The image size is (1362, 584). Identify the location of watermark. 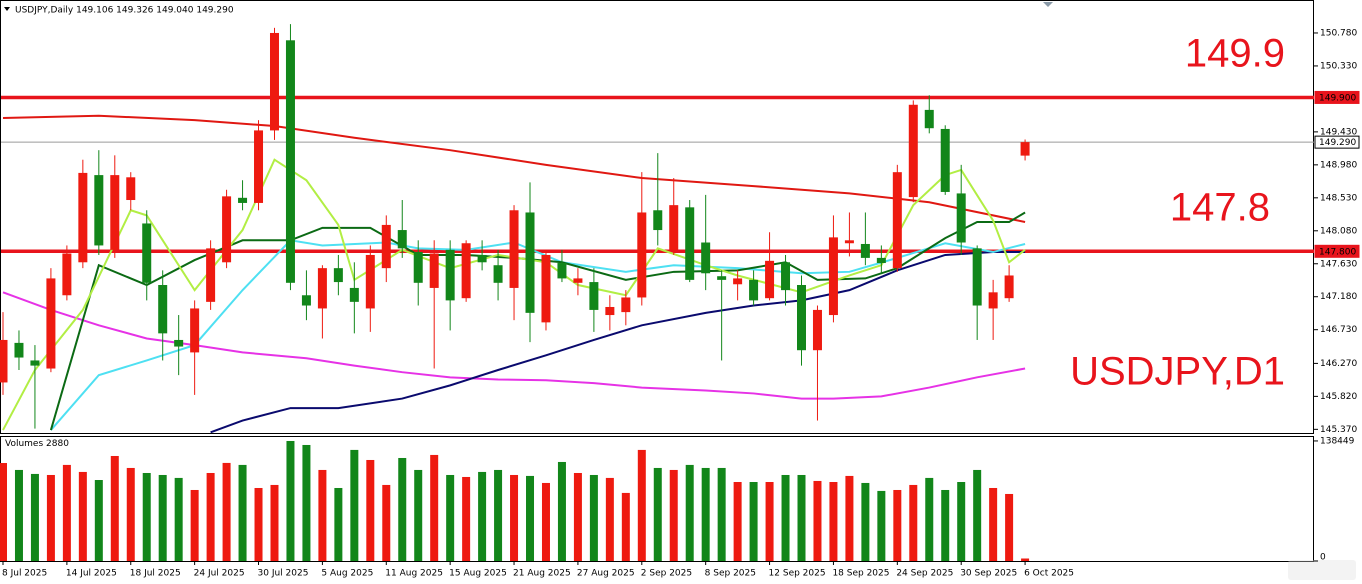
(1322, 570).